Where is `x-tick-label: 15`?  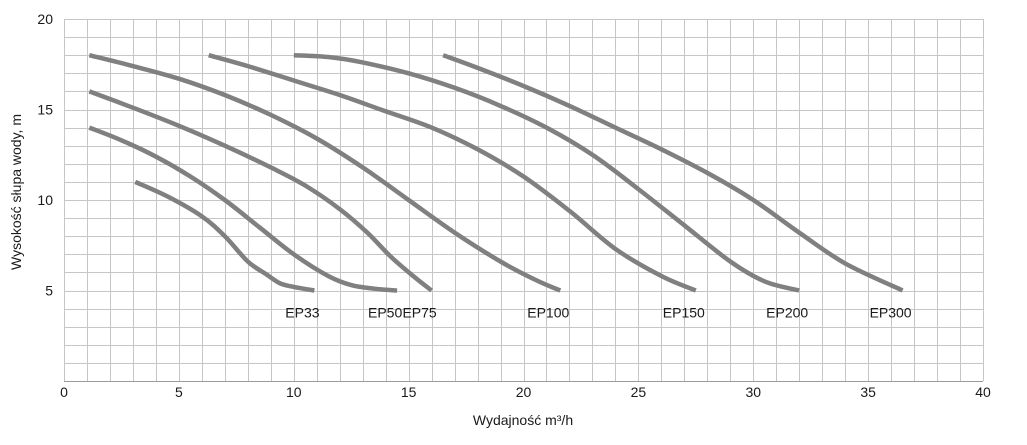 x-tick-label: 15 is located at coordinates (409, 392).